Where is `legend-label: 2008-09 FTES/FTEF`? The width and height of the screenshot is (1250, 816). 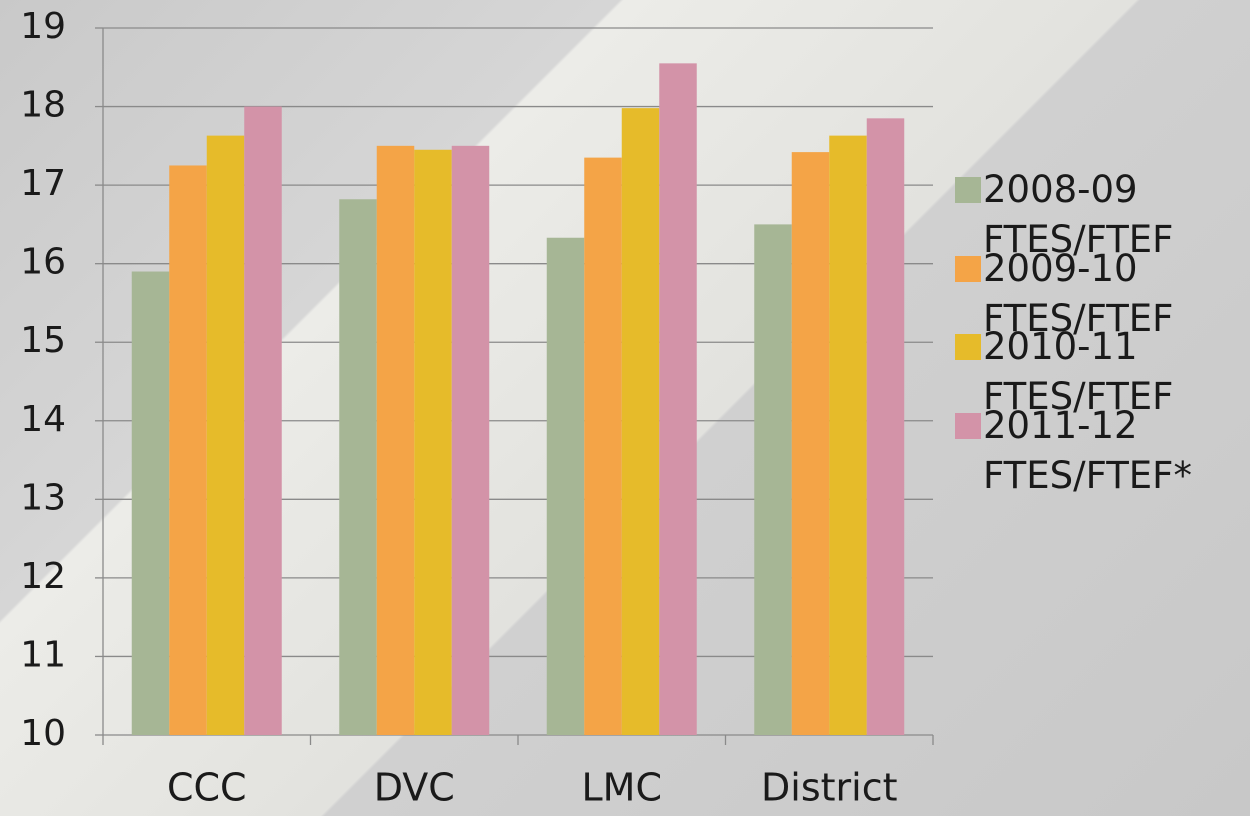 legend-label: 2008-09 FTES/FTEF is located at coordinates (1078, 214).